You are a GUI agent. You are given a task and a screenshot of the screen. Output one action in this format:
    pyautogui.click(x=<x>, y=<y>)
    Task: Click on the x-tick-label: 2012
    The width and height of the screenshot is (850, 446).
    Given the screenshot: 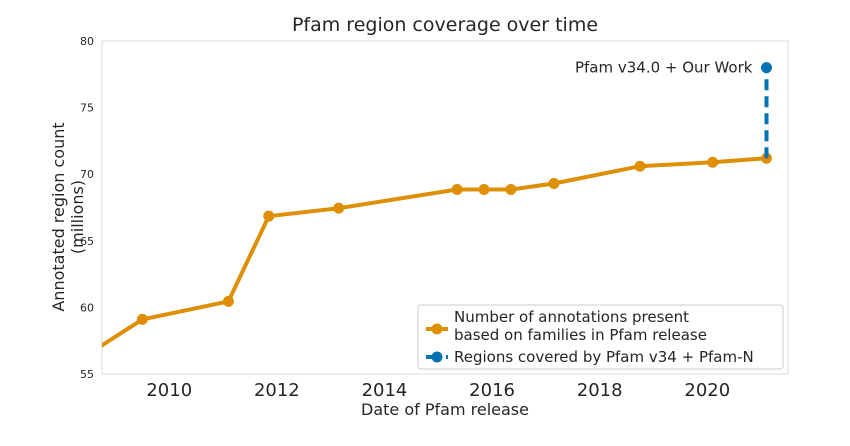 What is the action you would take?
    pyautogui.click(x=277, y=390)
    